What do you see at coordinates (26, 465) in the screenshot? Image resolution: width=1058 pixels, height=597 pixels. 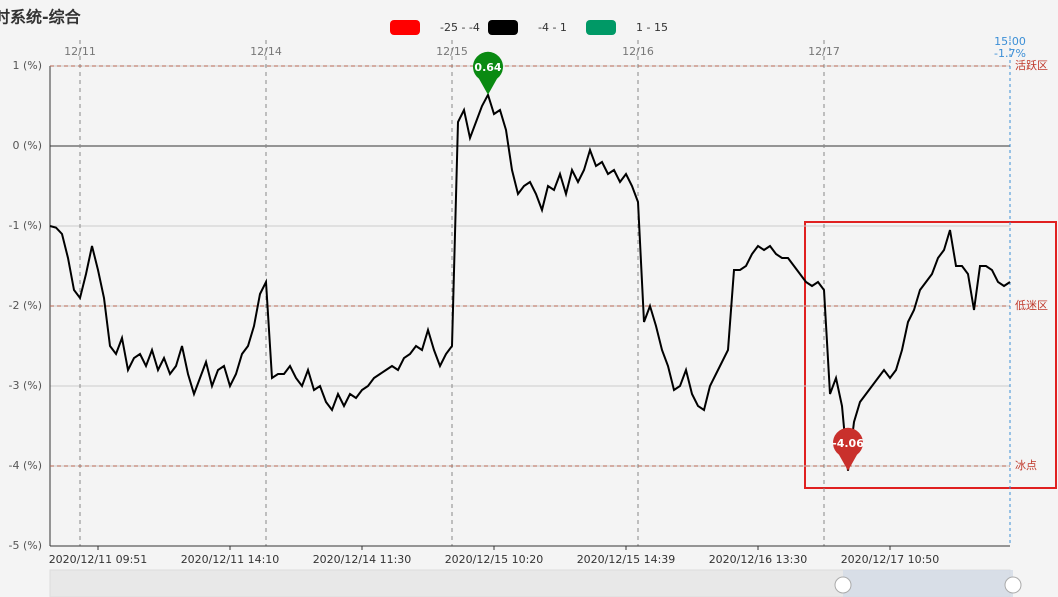 I see `y-tick-label: -4 (%)` at bounding box center [26, 465].